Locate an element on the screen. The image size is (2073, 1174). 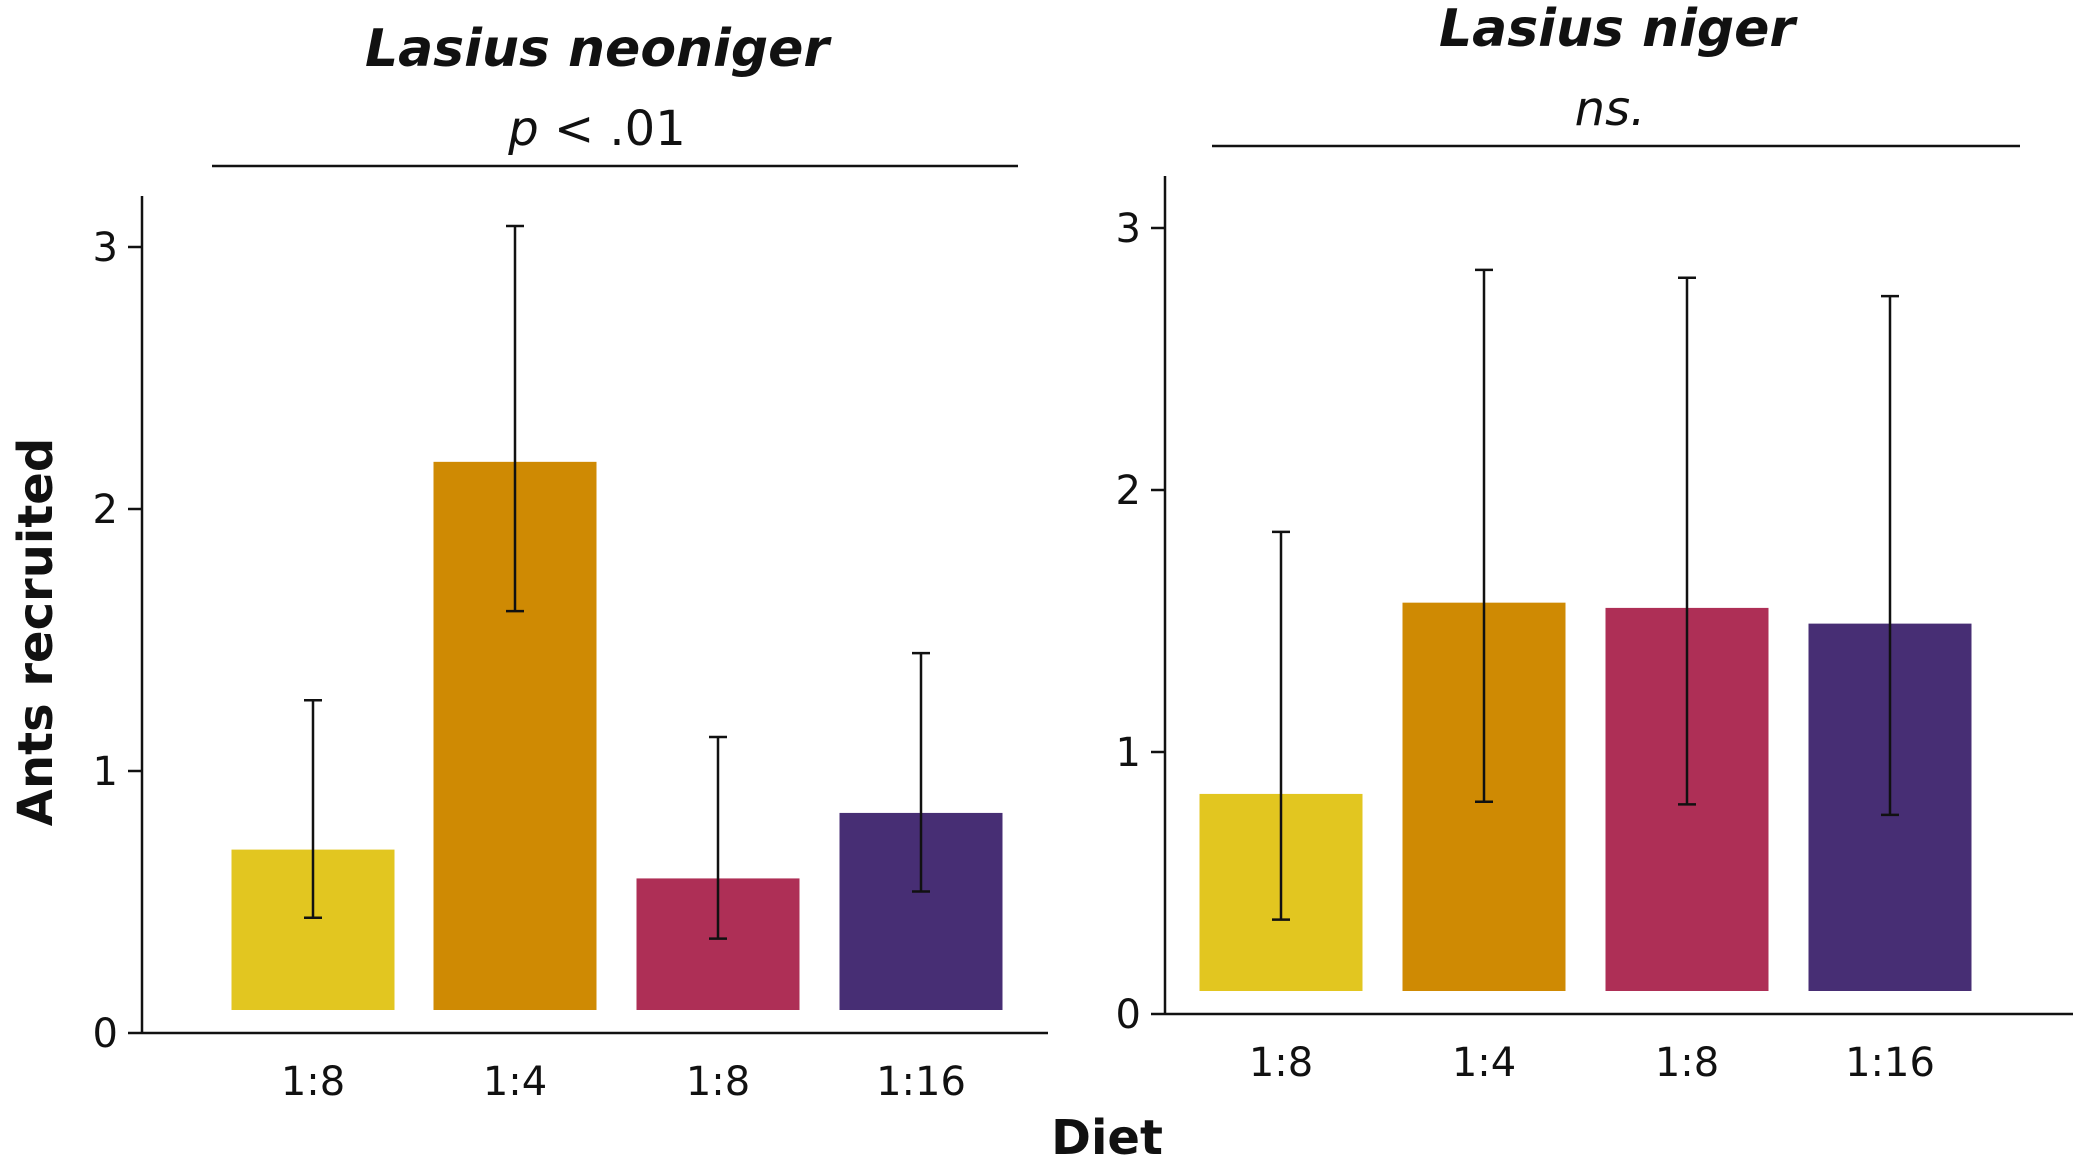
panel-2-significance-text: ns. is located at coordinates (1610, 109).